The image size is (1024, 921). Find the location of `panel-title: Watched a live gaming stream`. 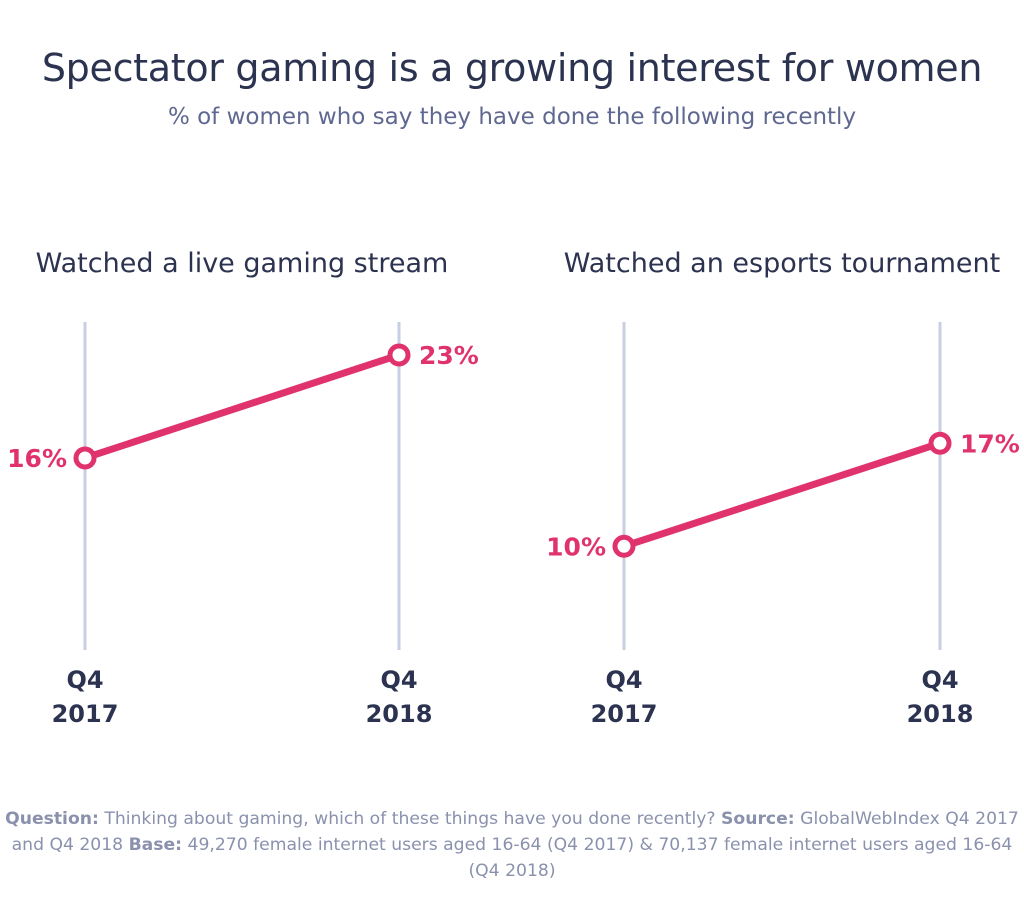

panel-title: Watched a live gaming stream is located at coordinates (242, 263).